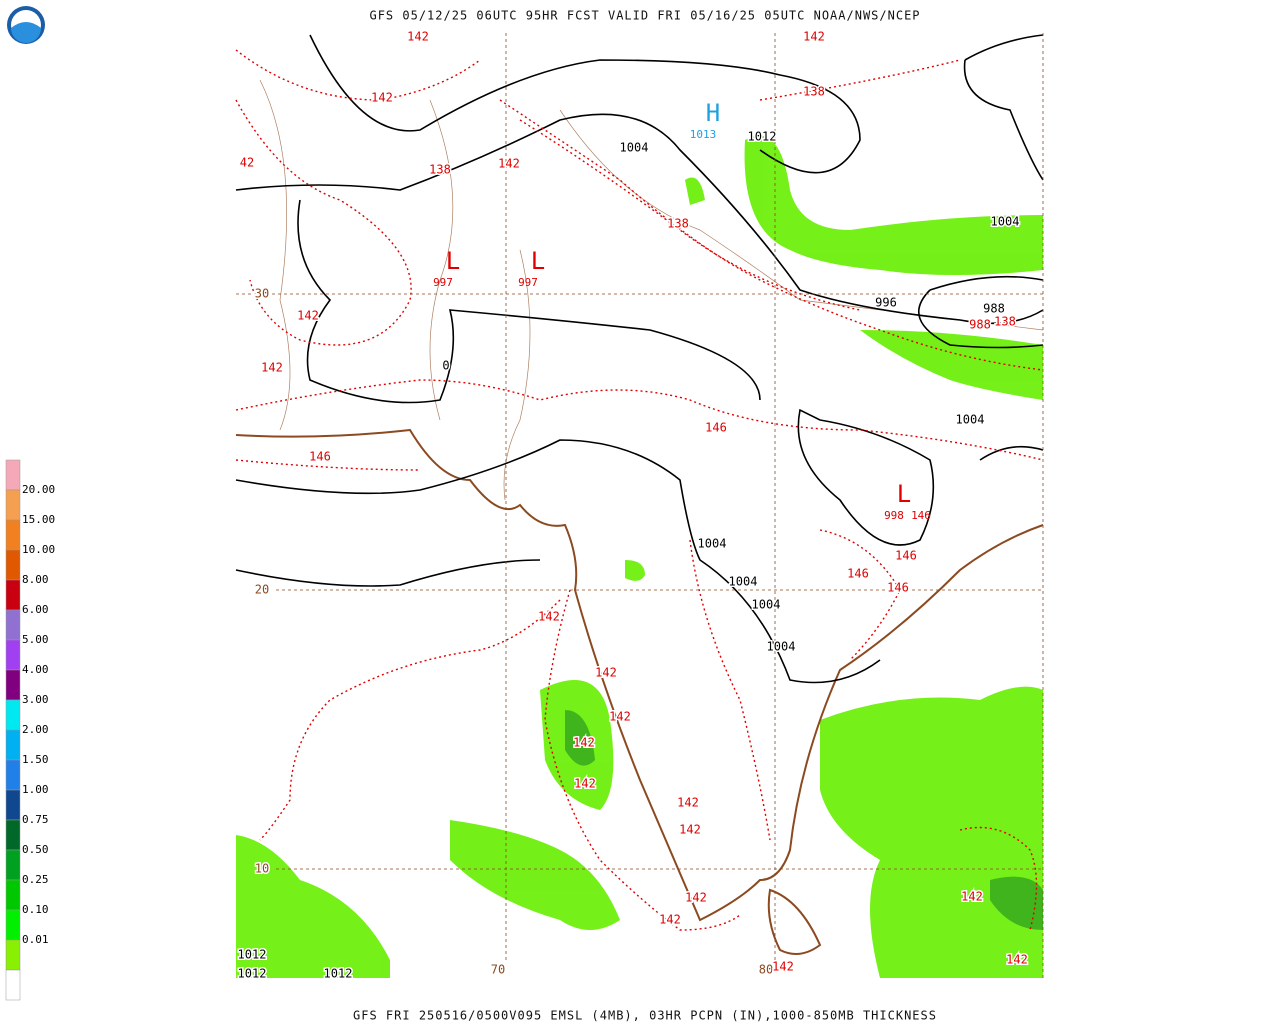 The height and width of the screenshot is (1024, 1280). What do you see at coordinates (38, 489) in the screenshot?
I see `legend-label: 20.00` at bounding box center [38, 489].